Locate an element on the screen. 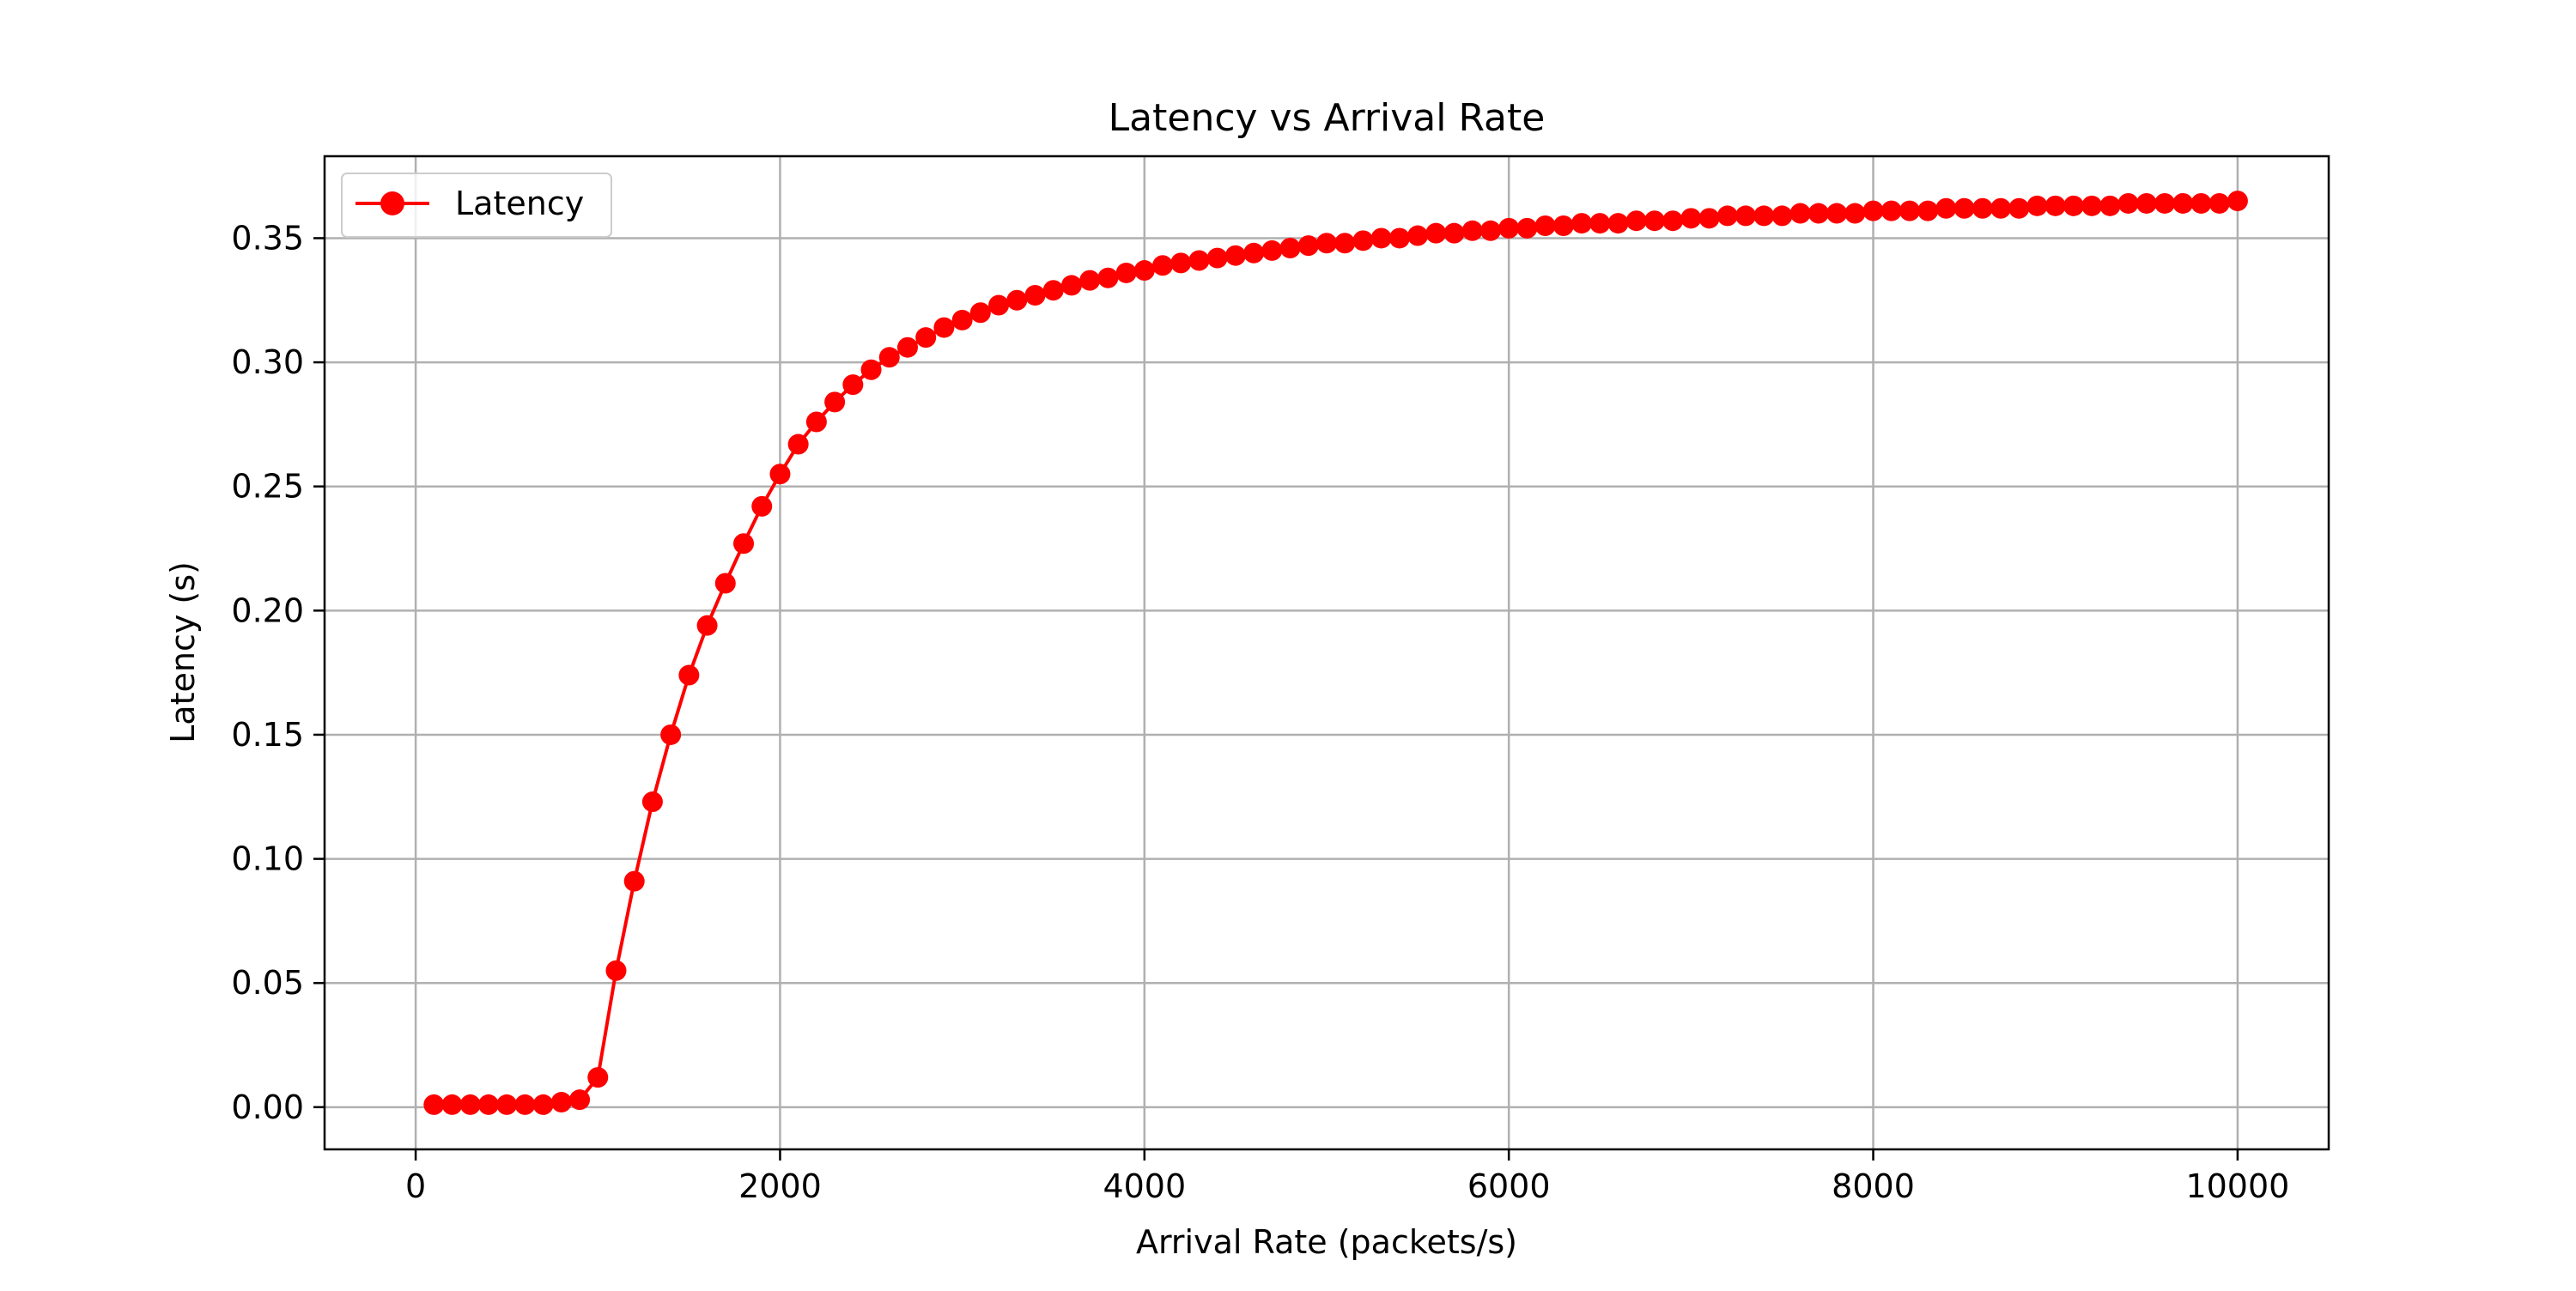  legend: Latency is located at coordinates (477, 205).